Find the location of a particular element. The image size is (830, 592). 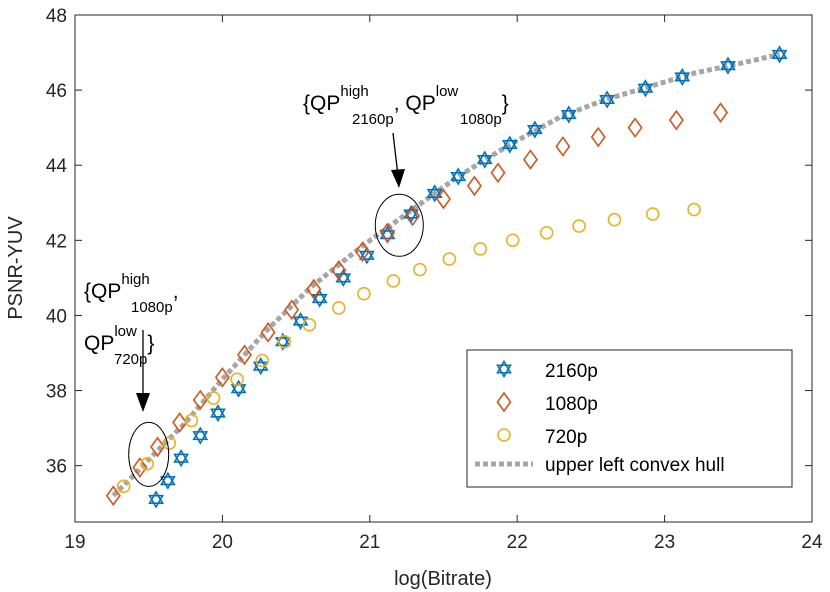

anno2-arrow-head is located at coordinates (143, 402).